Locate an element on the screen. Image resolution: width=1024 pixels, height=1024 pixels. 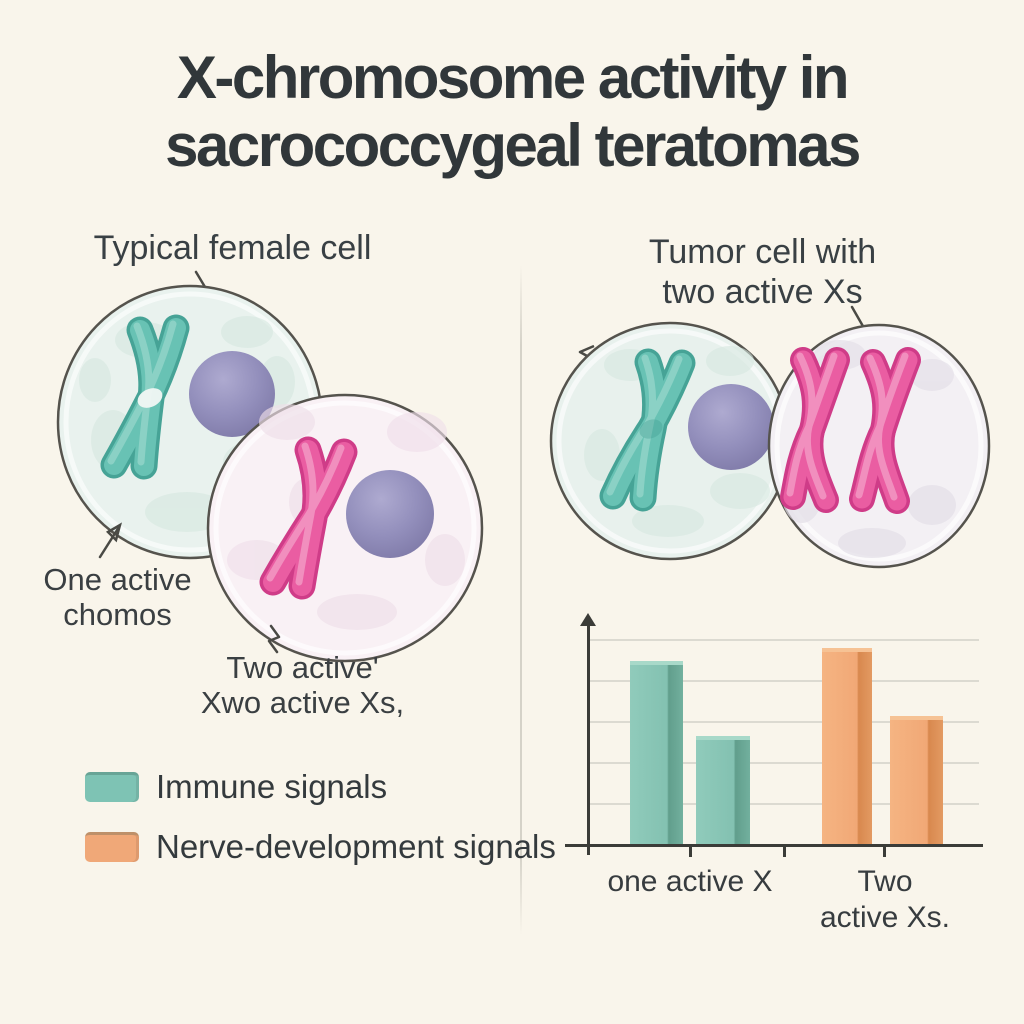
tumor-cell-illustration is located at coordinates (770, 437).